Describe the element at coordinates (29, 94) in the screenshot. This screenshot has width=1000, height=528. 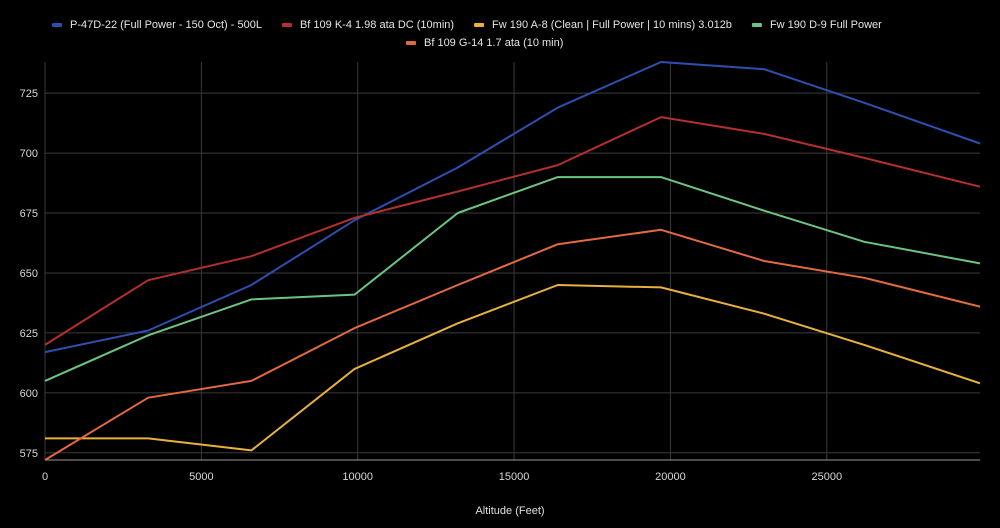
I see `y-tick-label: 725` at that location.